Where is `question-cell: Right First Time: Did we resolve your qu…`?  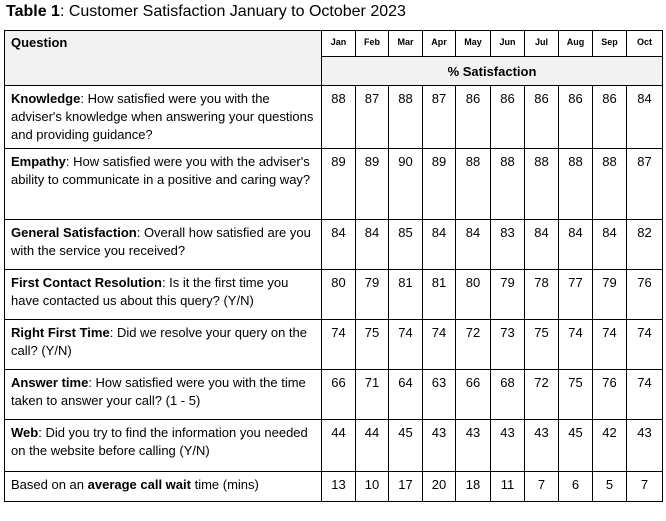
question-cell: Right First Time: Did we resolve your qu… is located at coordinates (163, 344).